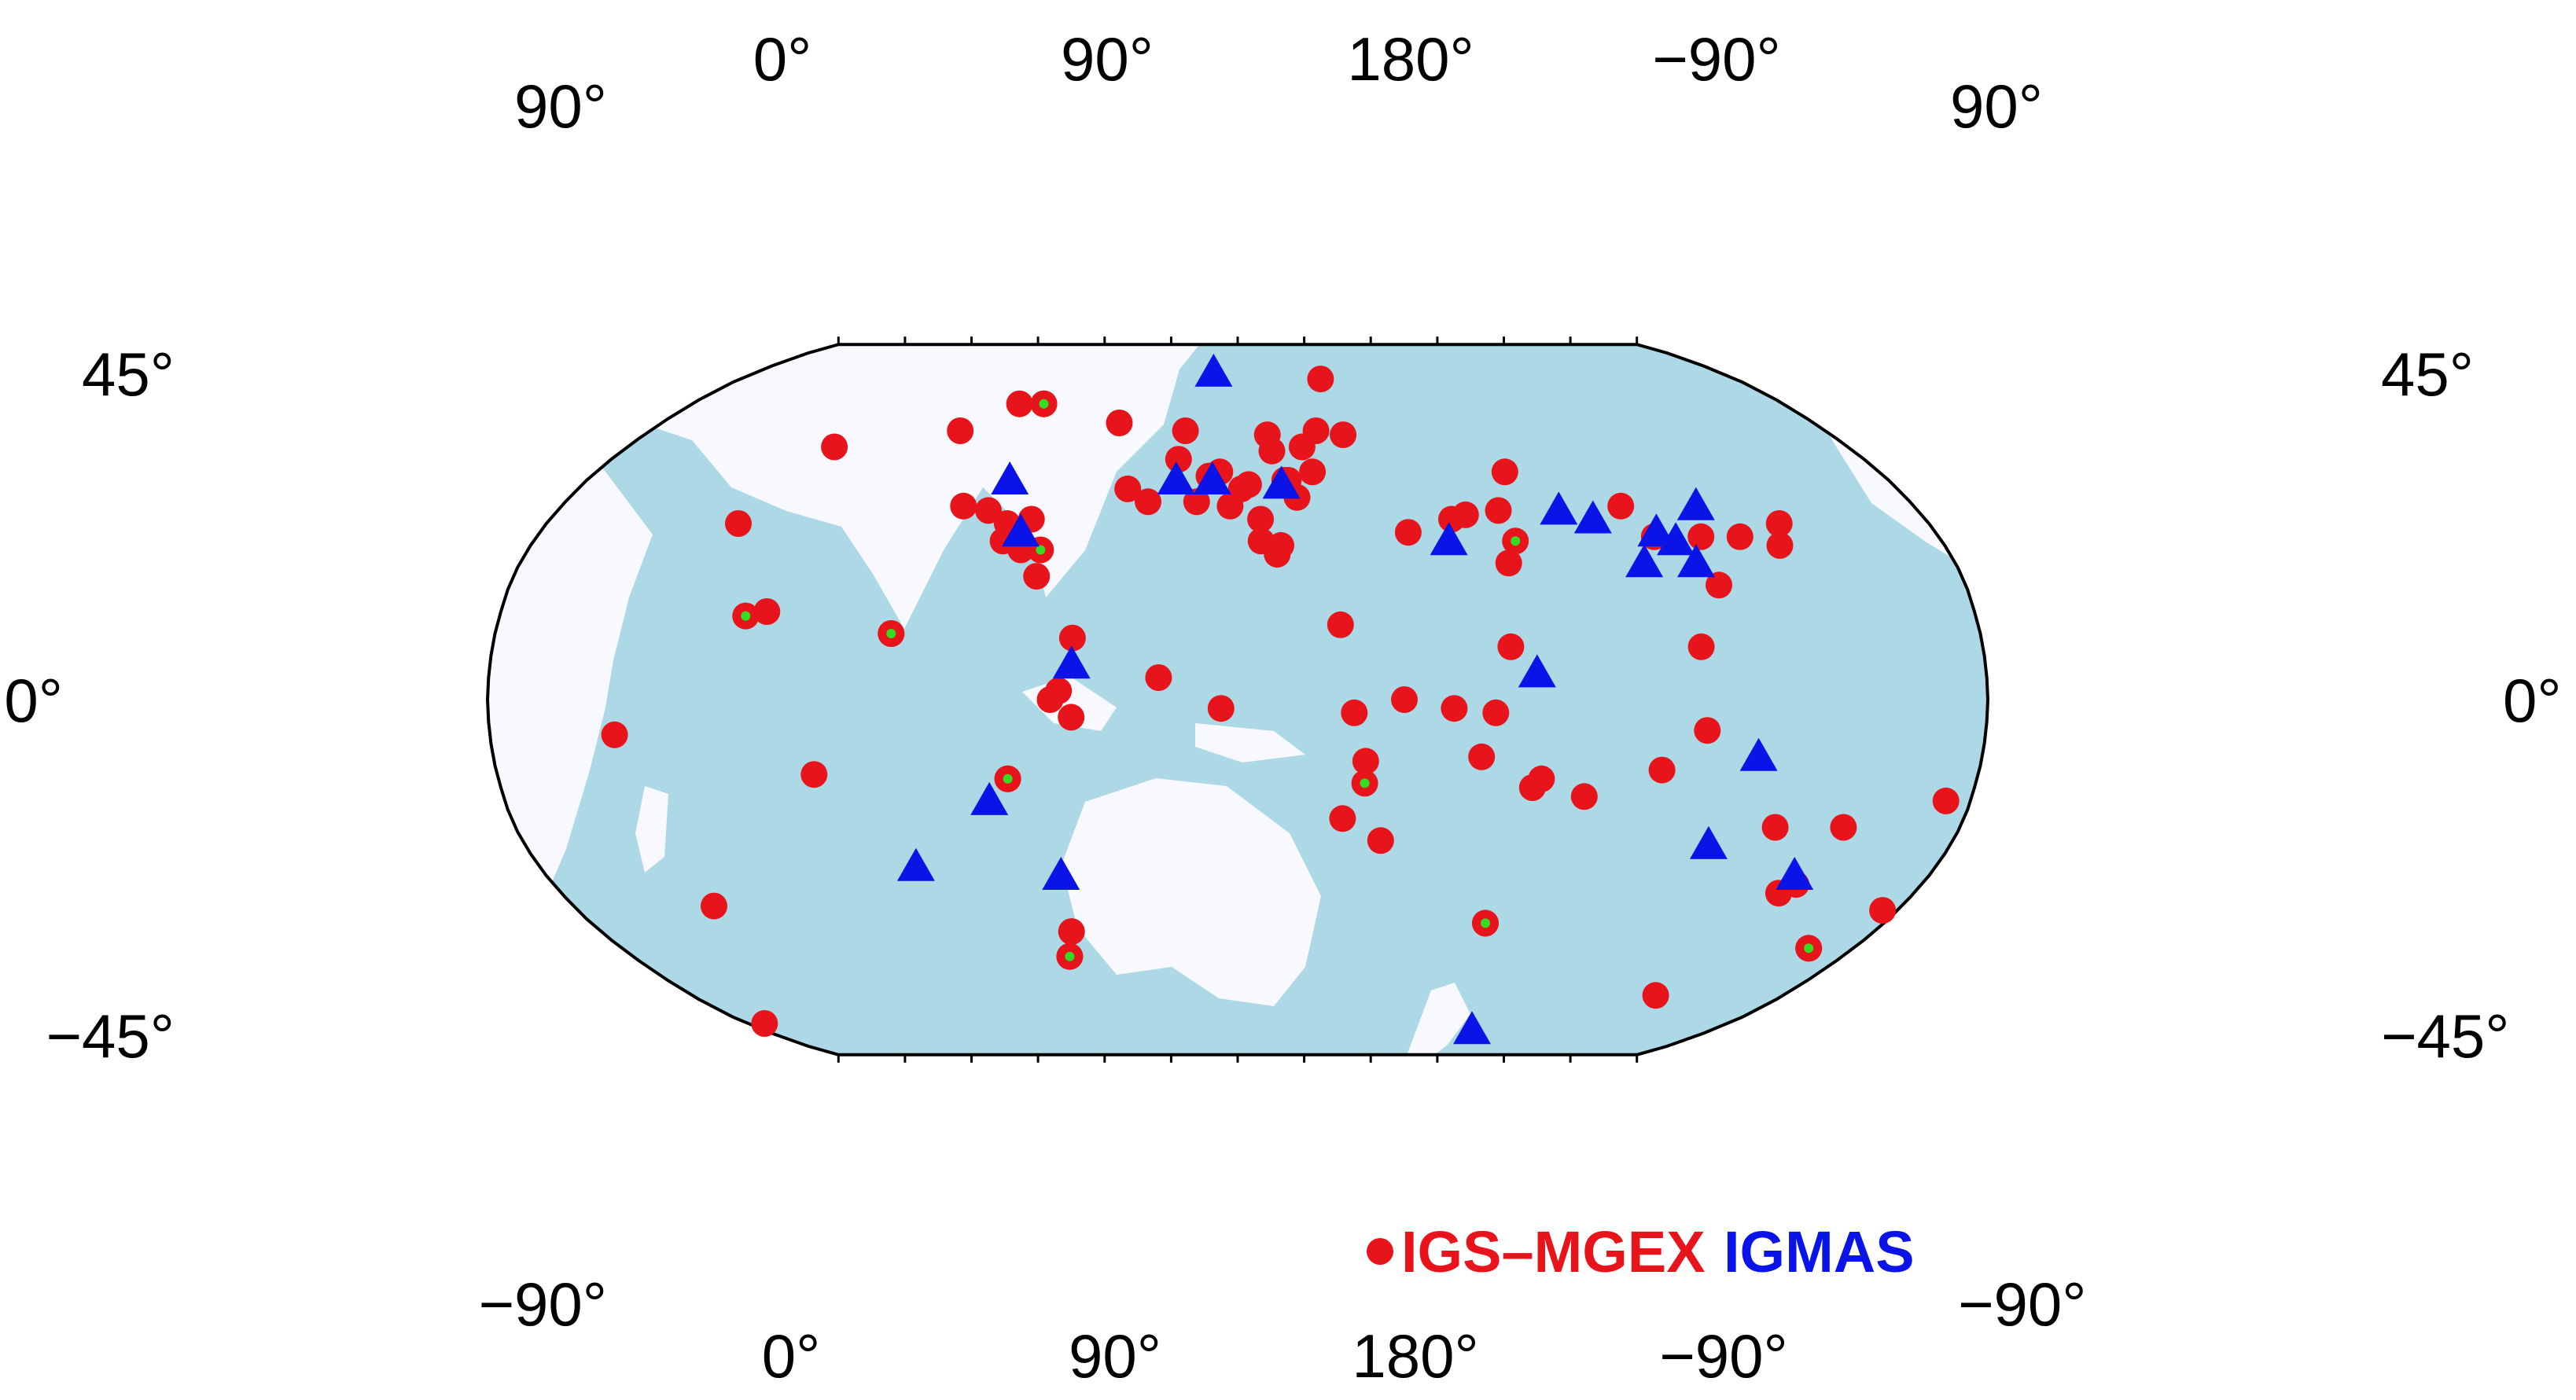  Describe the element at coordinates (33, 701) in the screenshot. I see `left-lat-label-0: 0°` at that location.